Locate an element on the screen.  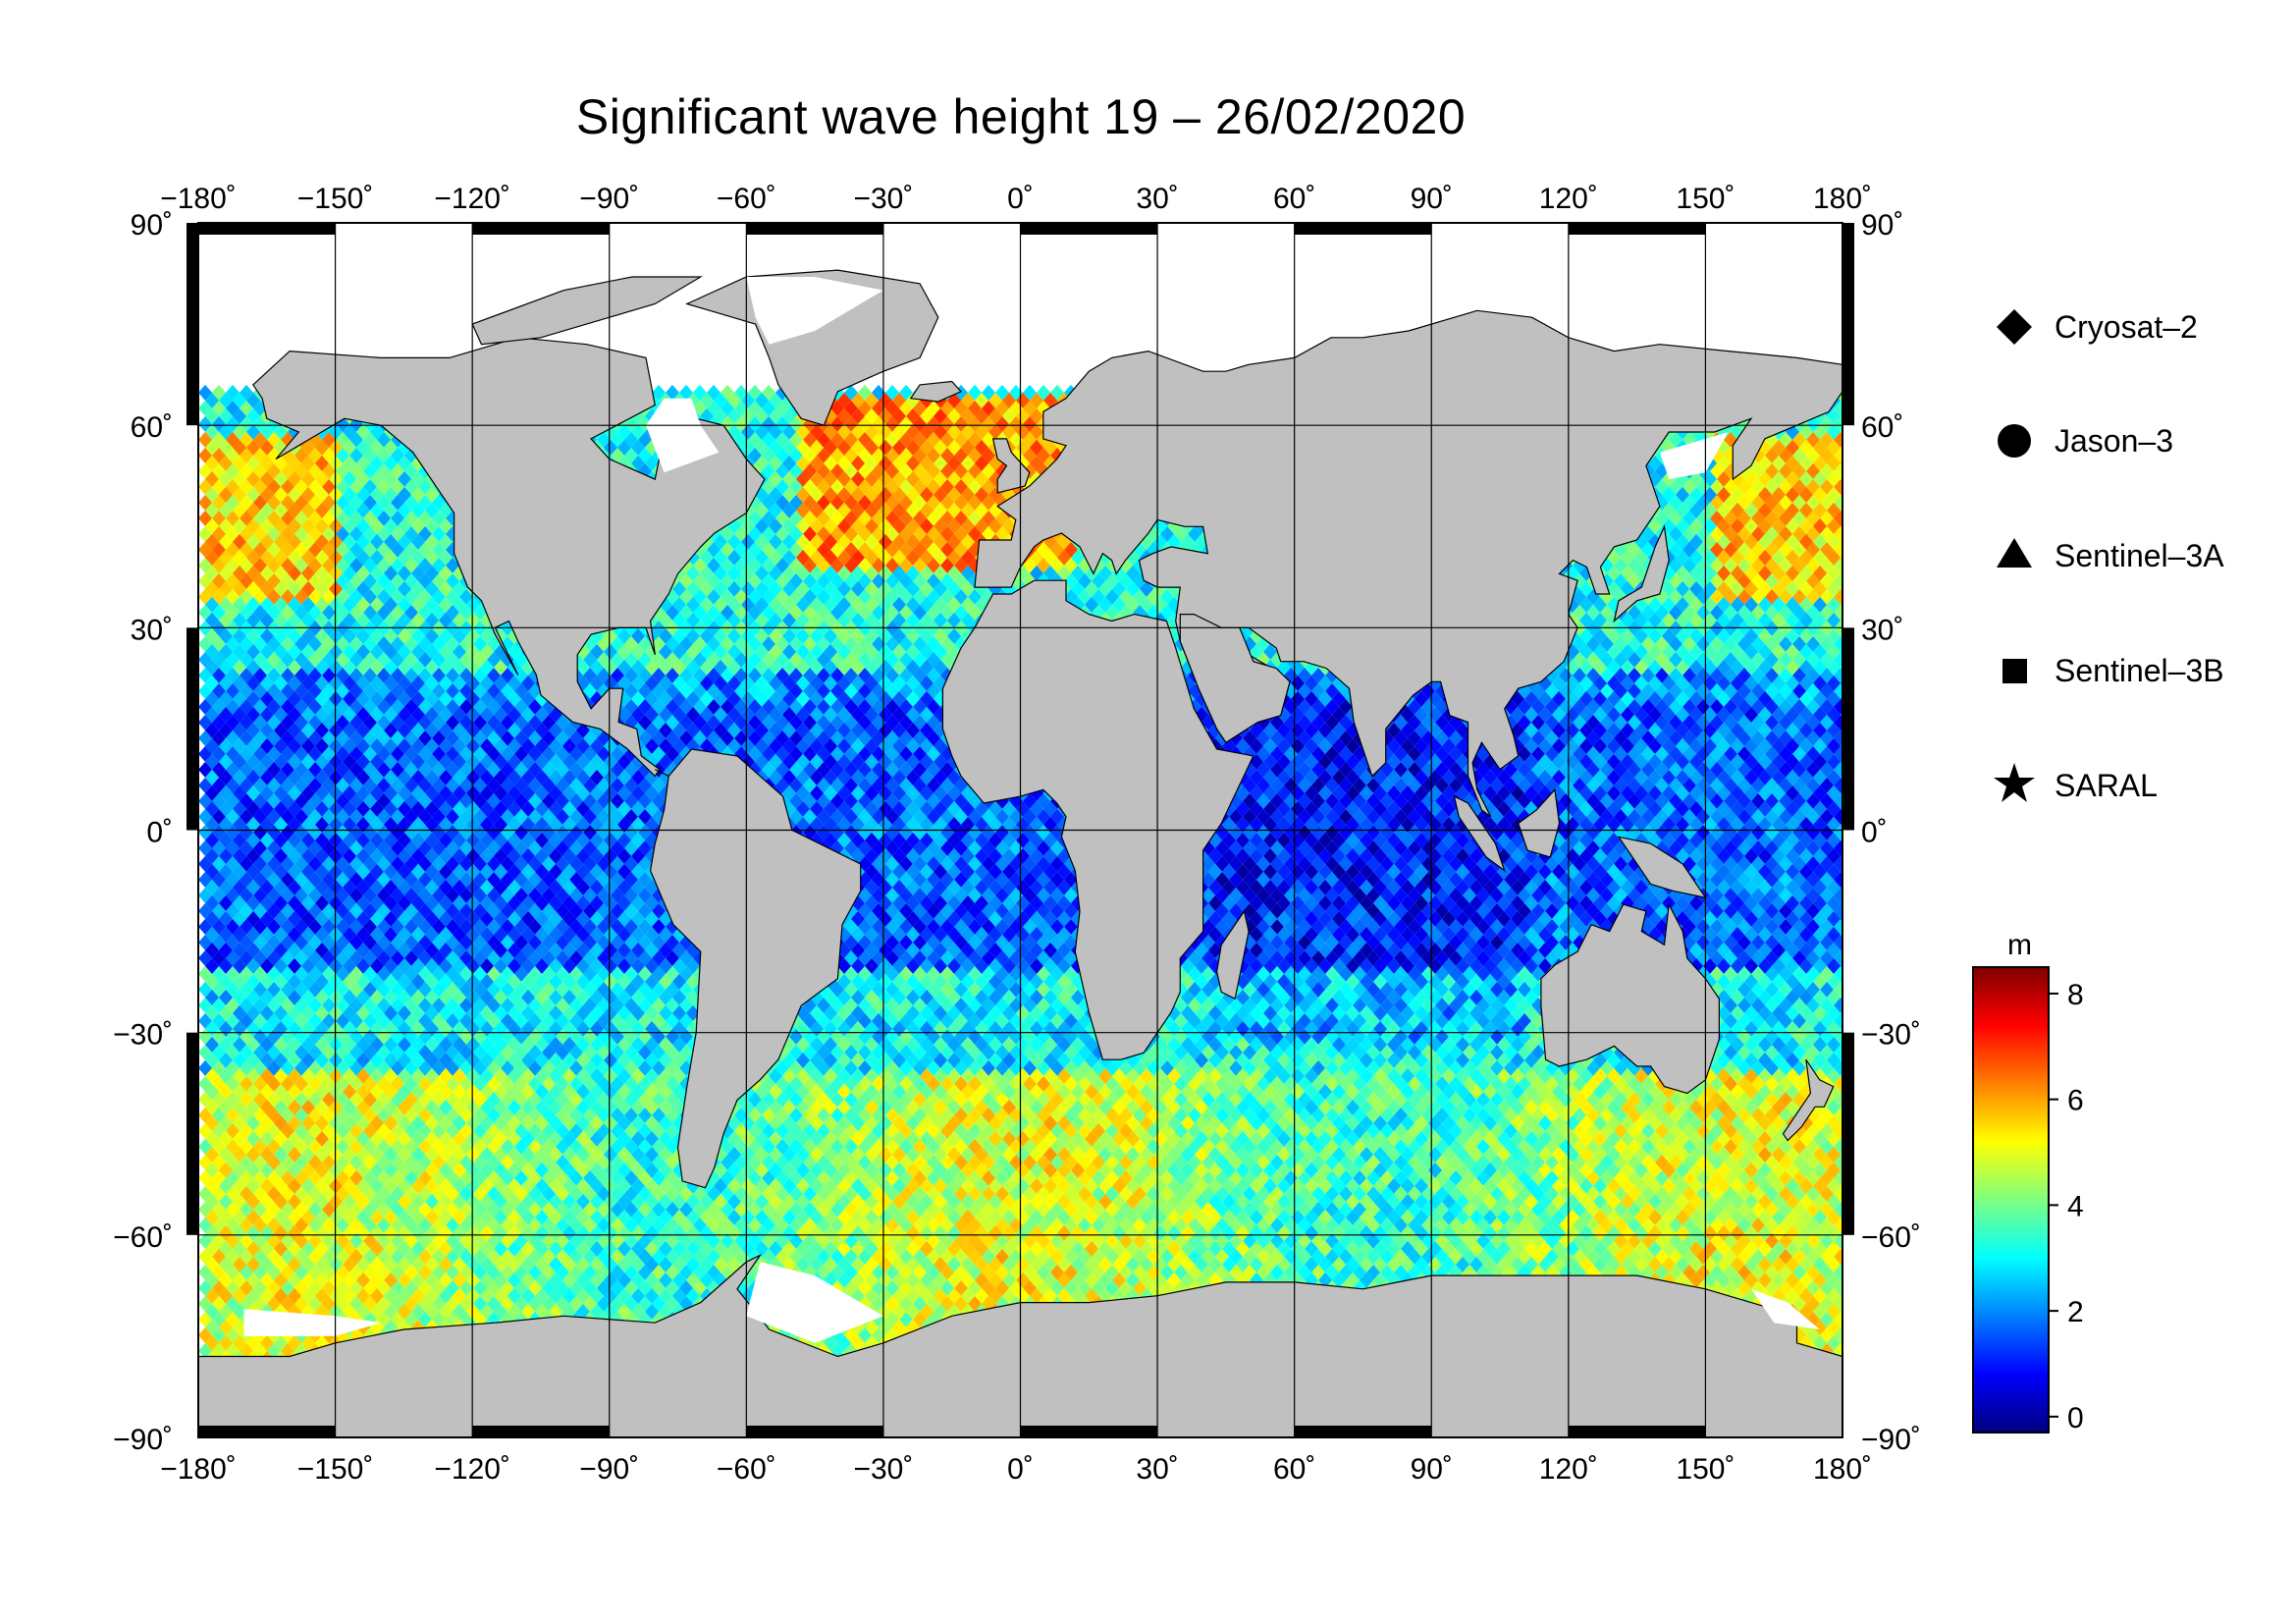
map-title: Significant wave height 19 – 26/02/2020 is located at coordinates (1021, 116).